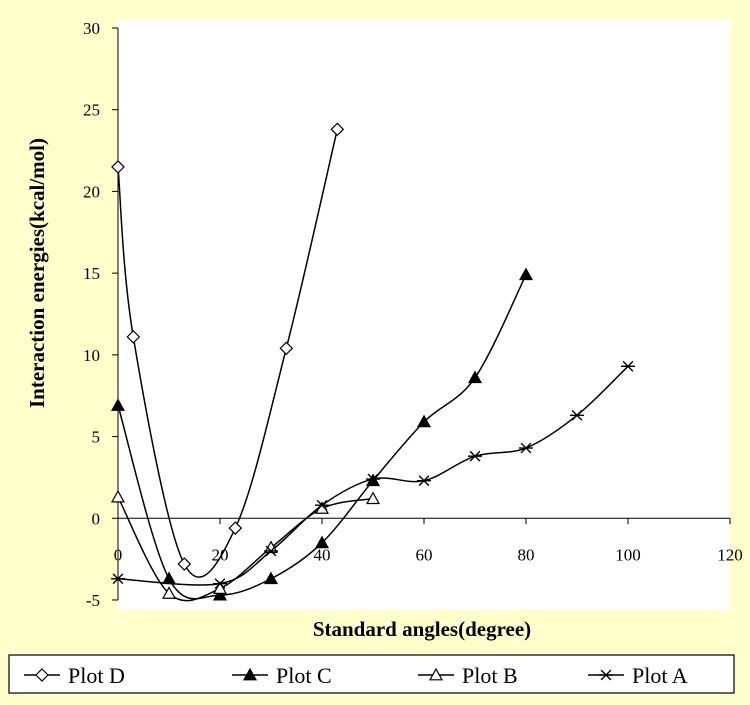 This screenshot has width=750, height=705. What do you see at coordinates (93, 600) in the screenshot?
I see `y-tick-label: -5` at bounding box center [93, 600].